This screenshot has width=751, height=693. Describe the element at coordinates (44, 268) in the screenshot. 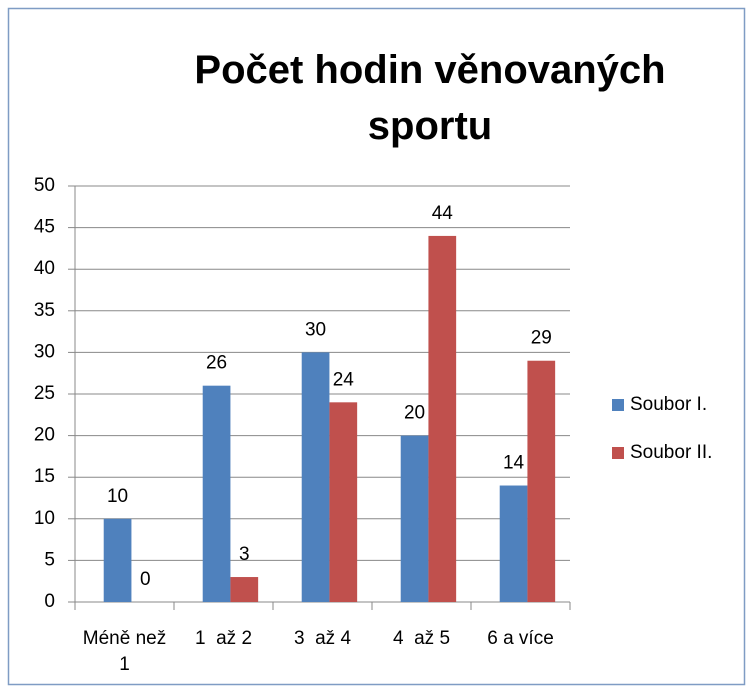

I see `y-tick-label: 40` at that location.